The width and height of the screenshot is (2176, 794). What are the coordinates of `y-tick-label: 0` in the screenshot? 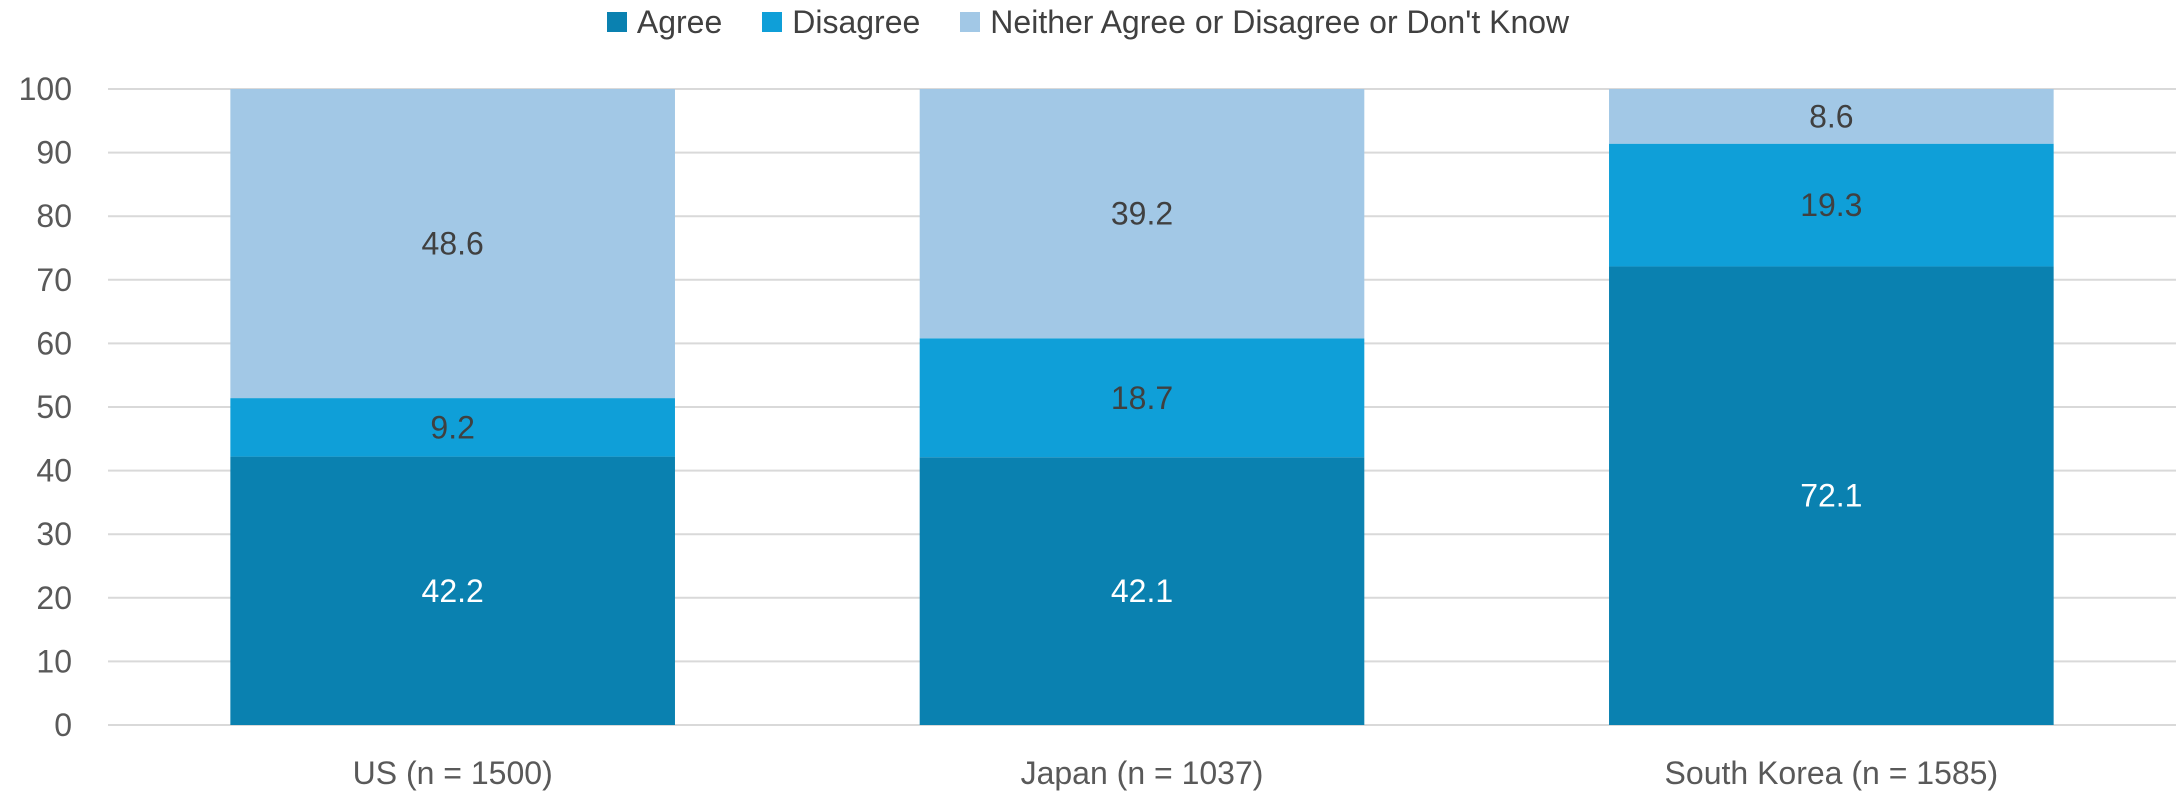 It's located at (63, 725).